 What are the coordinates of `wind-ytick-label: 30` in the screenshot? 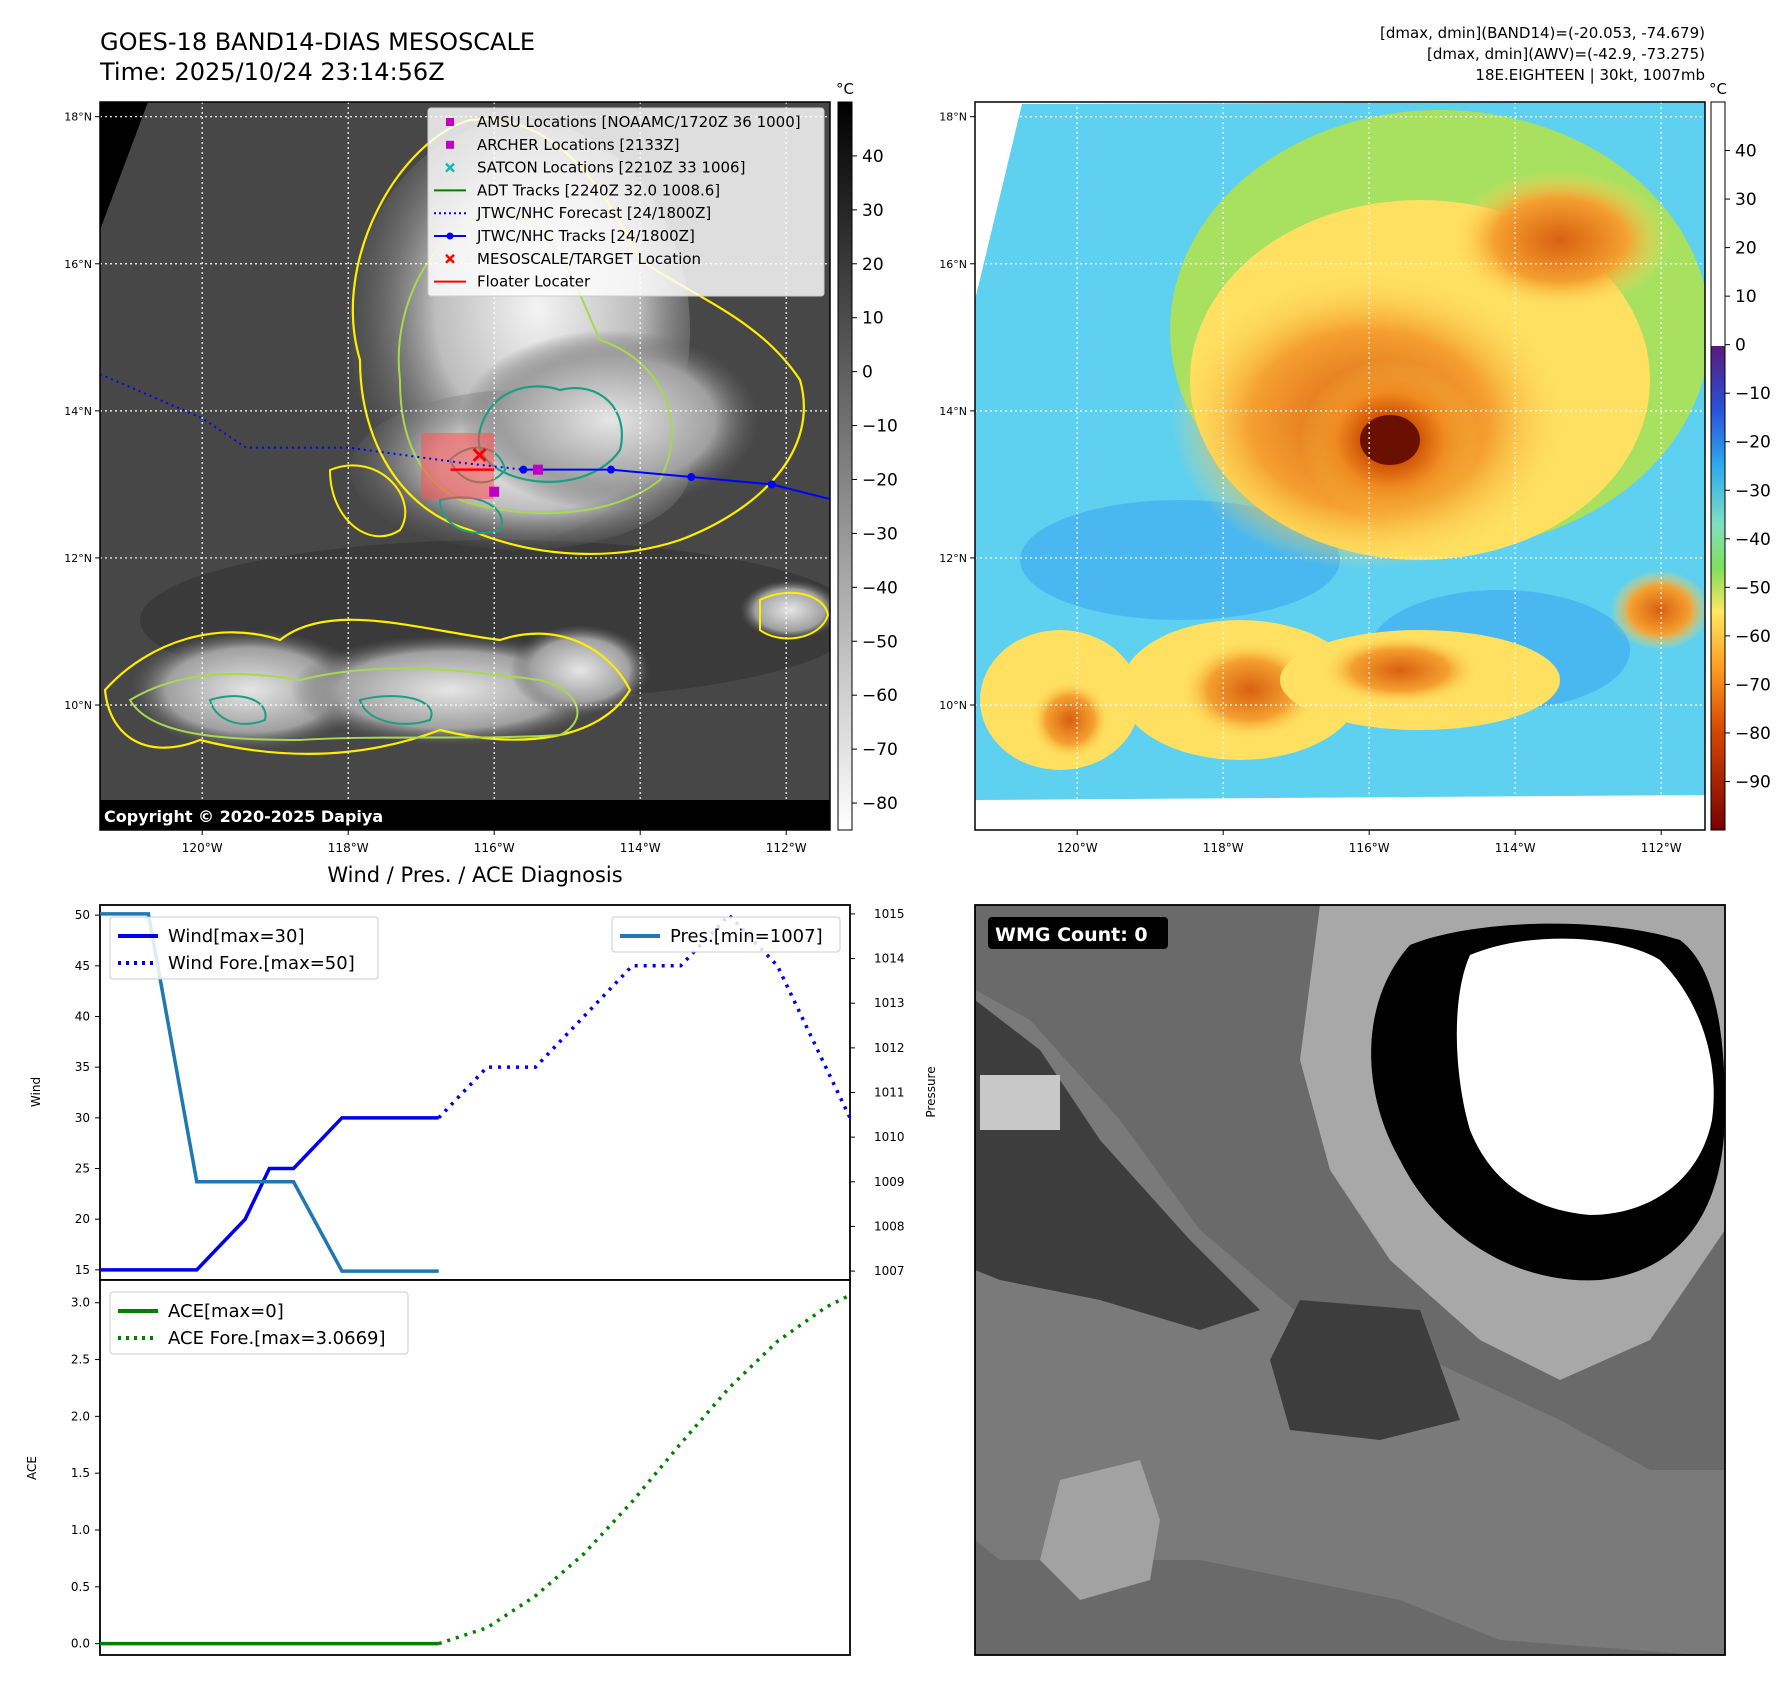 It's located at (82, 1118).